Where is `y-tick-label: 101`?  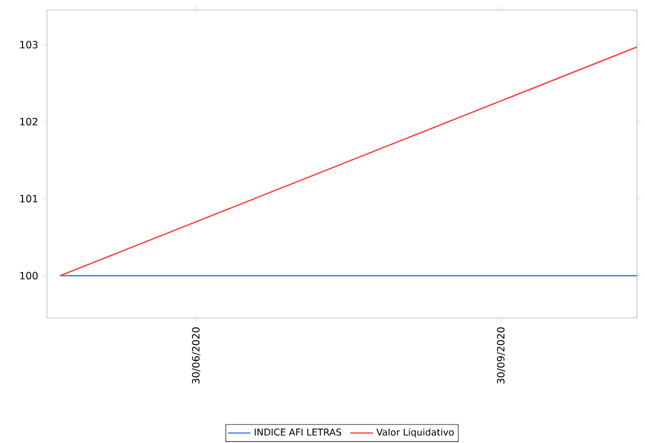
y-tick-label: 101 is located at coordinates (29, 198).